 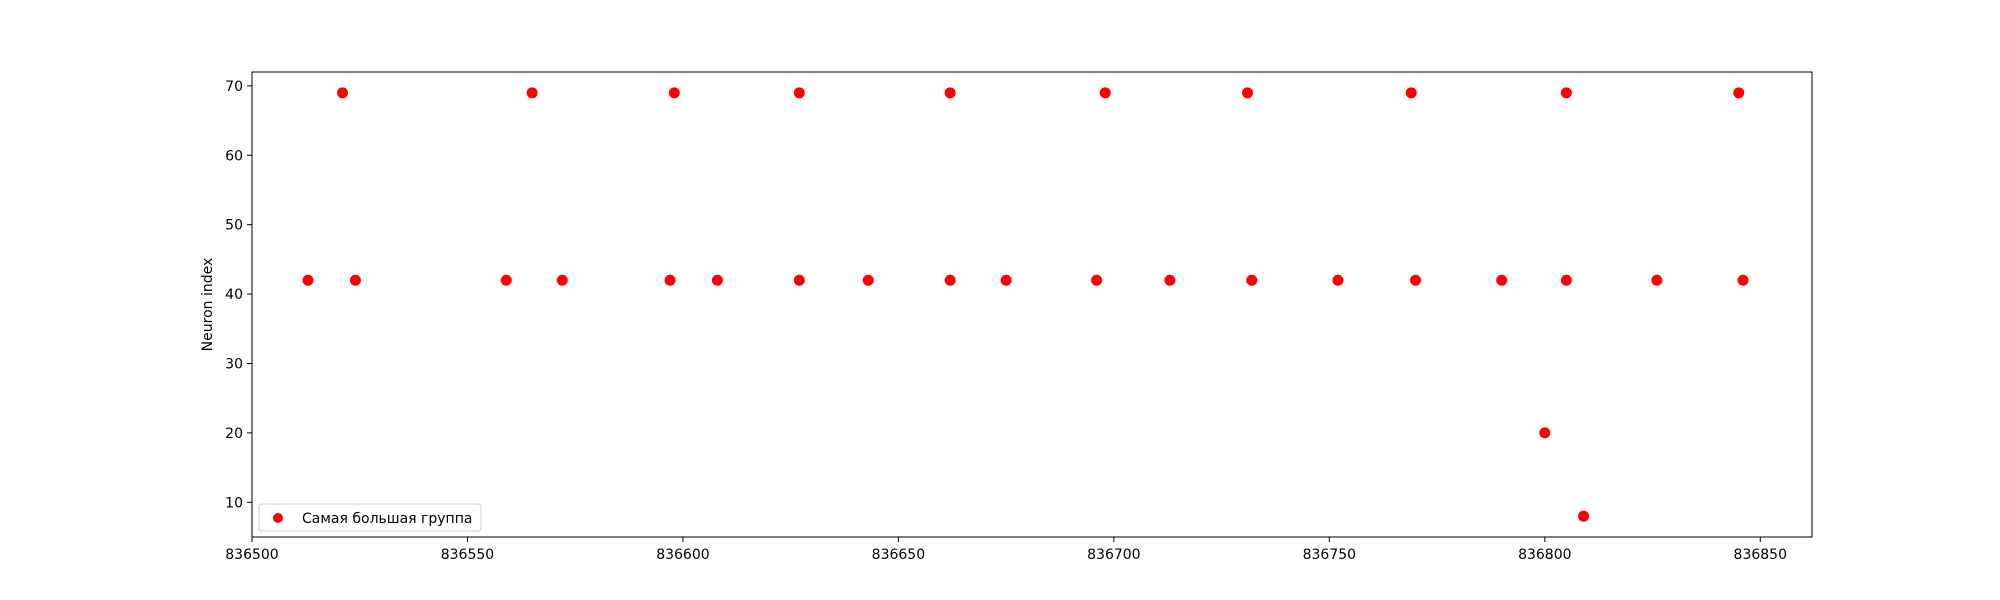 I want to click on y-tick-label: 60, so click(x=234, y=156).